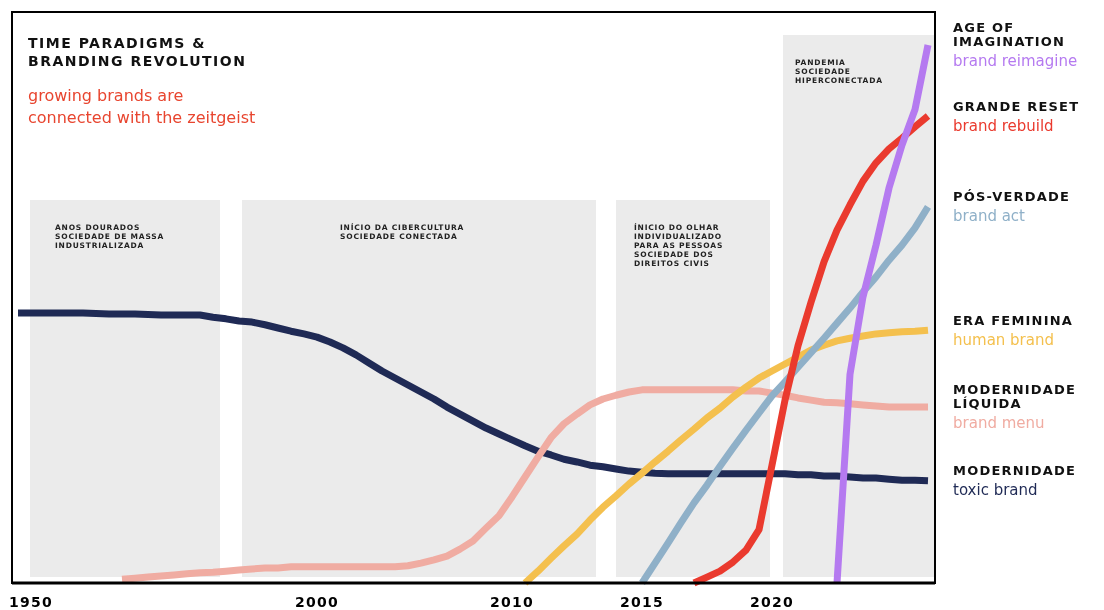 The height and width of the screenshot is (610, 1104). I want to click on series-label: brand act, so click(989, 216).